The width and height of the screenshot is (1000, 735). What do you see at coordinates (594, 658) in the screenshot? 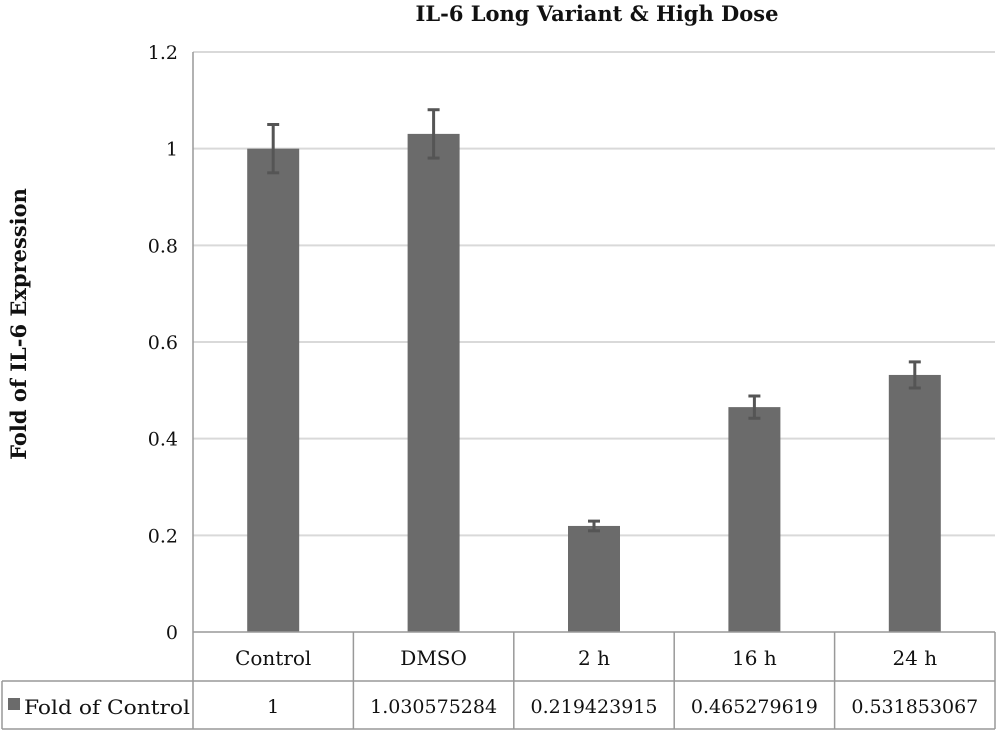
I see `x-tick-label: 2 h` at bounding box center [594, 658].